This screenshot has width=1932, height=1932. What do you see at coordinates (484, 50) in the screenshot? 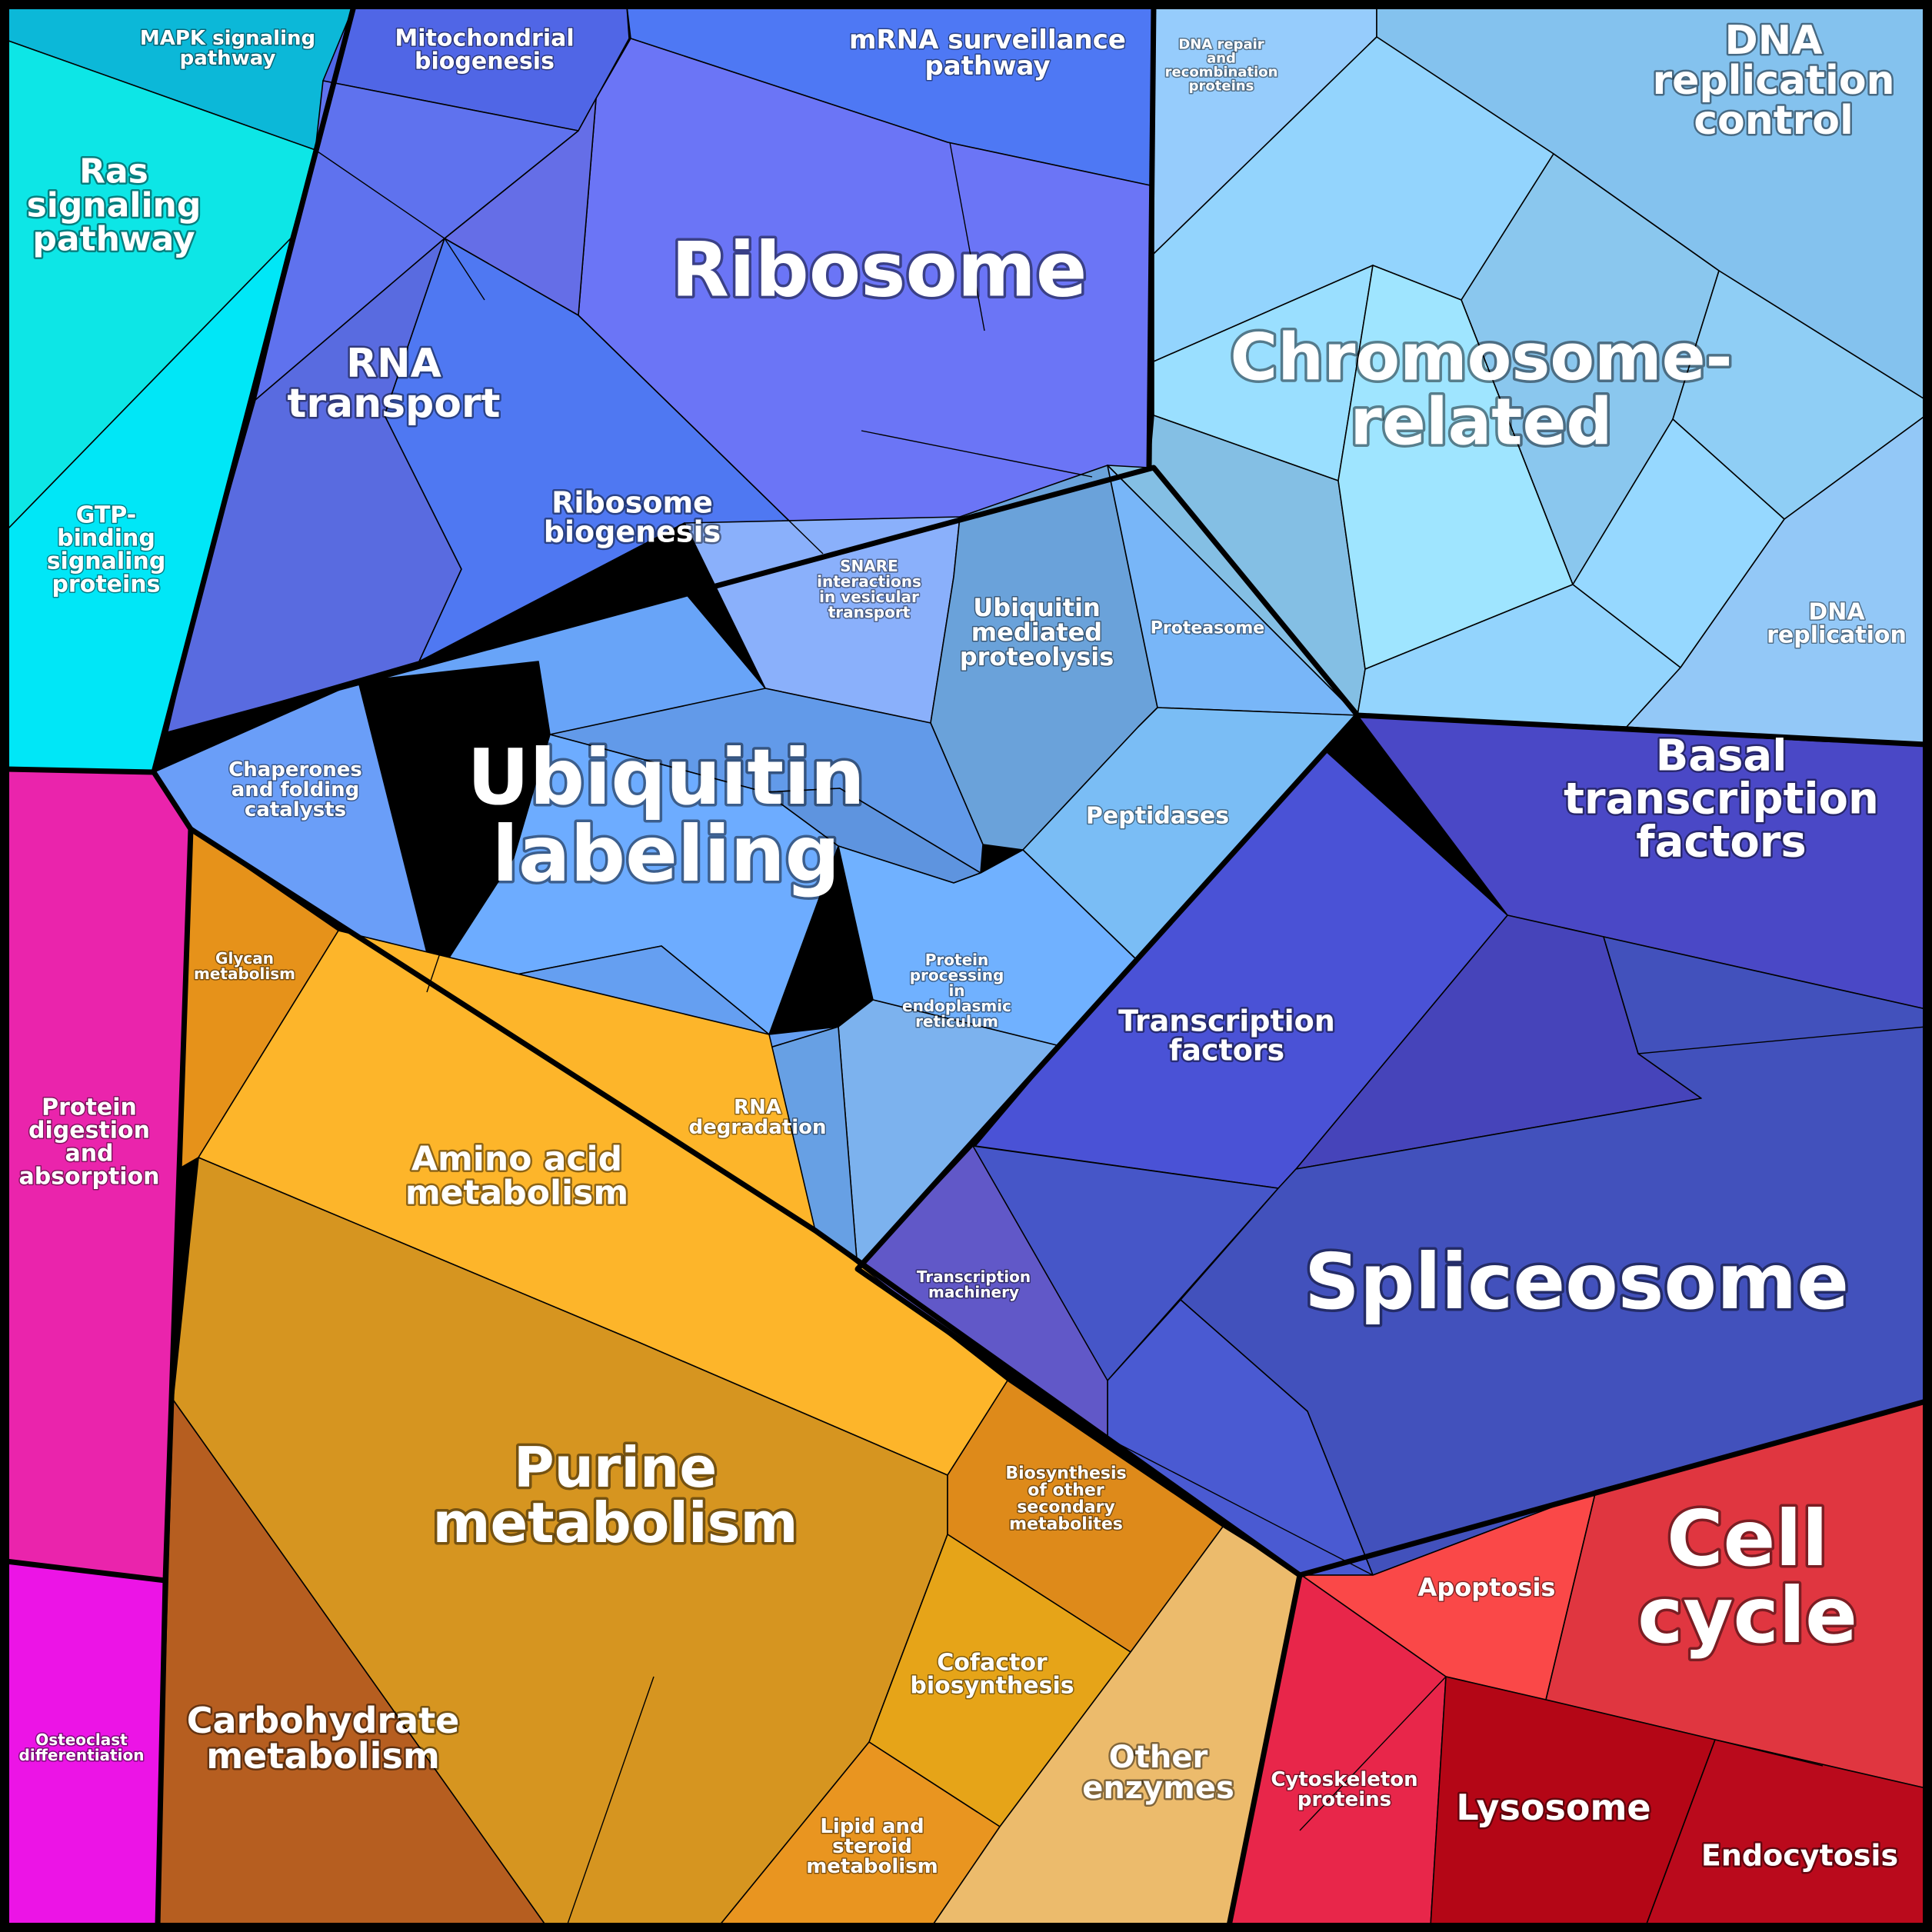
I see `label-mitochondrial-biogenesis: Mitochondrial biogenesis` at bounding box center [484, 50].